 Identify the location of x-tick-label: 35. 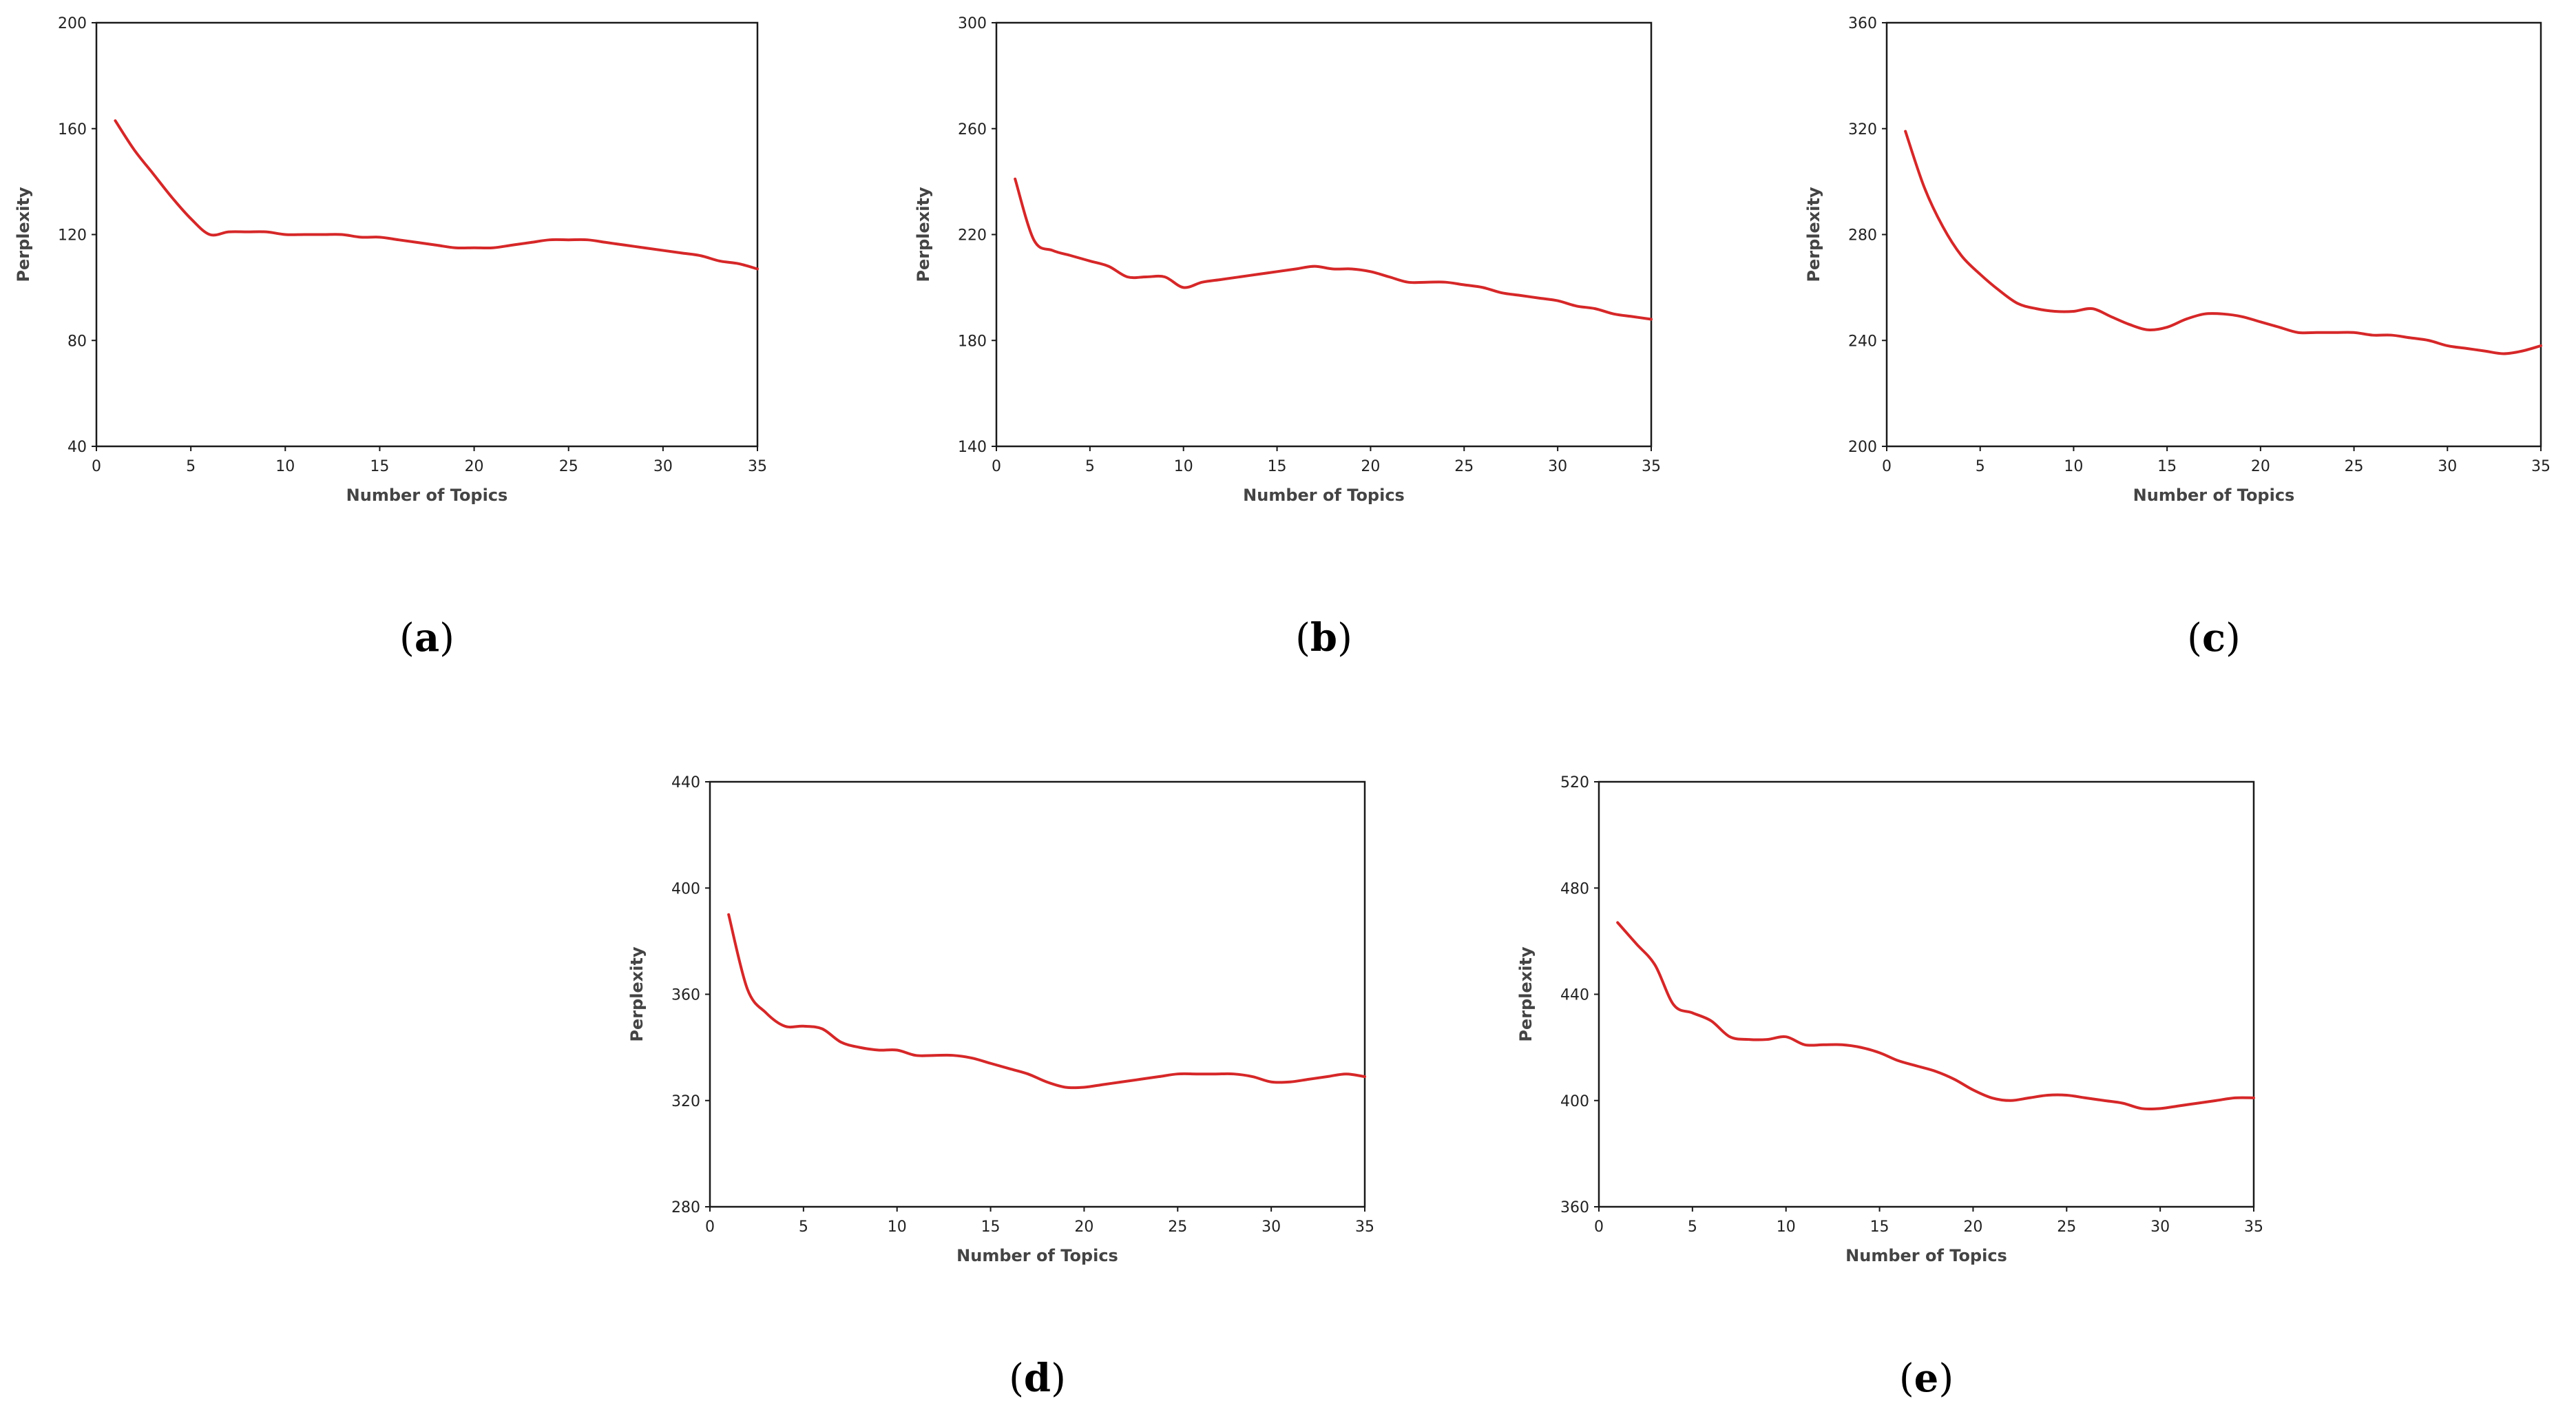
(1364, 1227).